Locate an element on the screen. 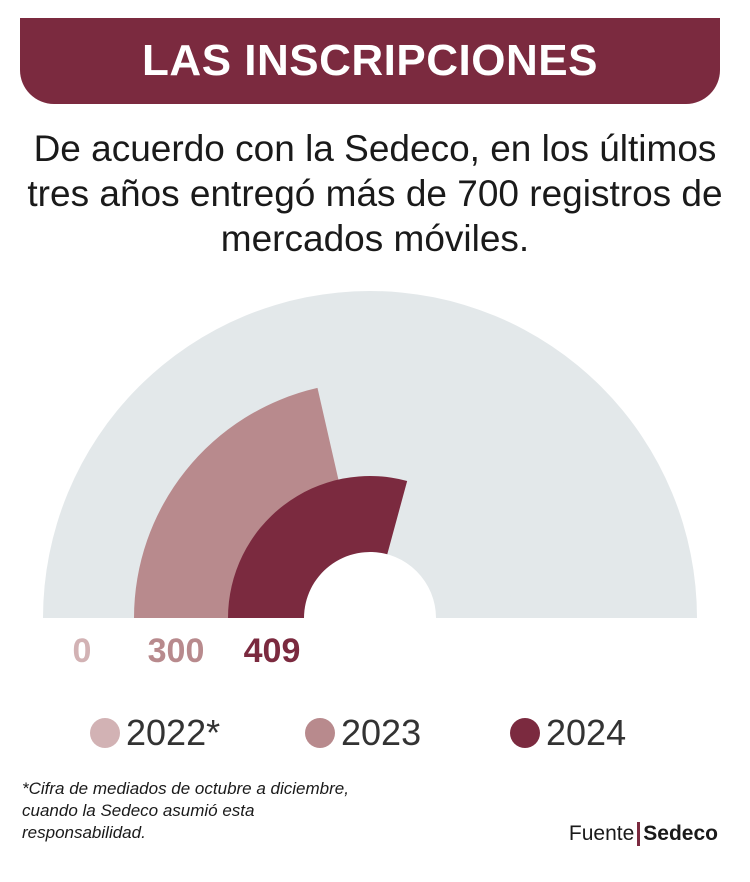 Image resolution: width=750 pixels, height=882 pixels. legend-item-2022: 2022* is located at coordinates (155, 733).